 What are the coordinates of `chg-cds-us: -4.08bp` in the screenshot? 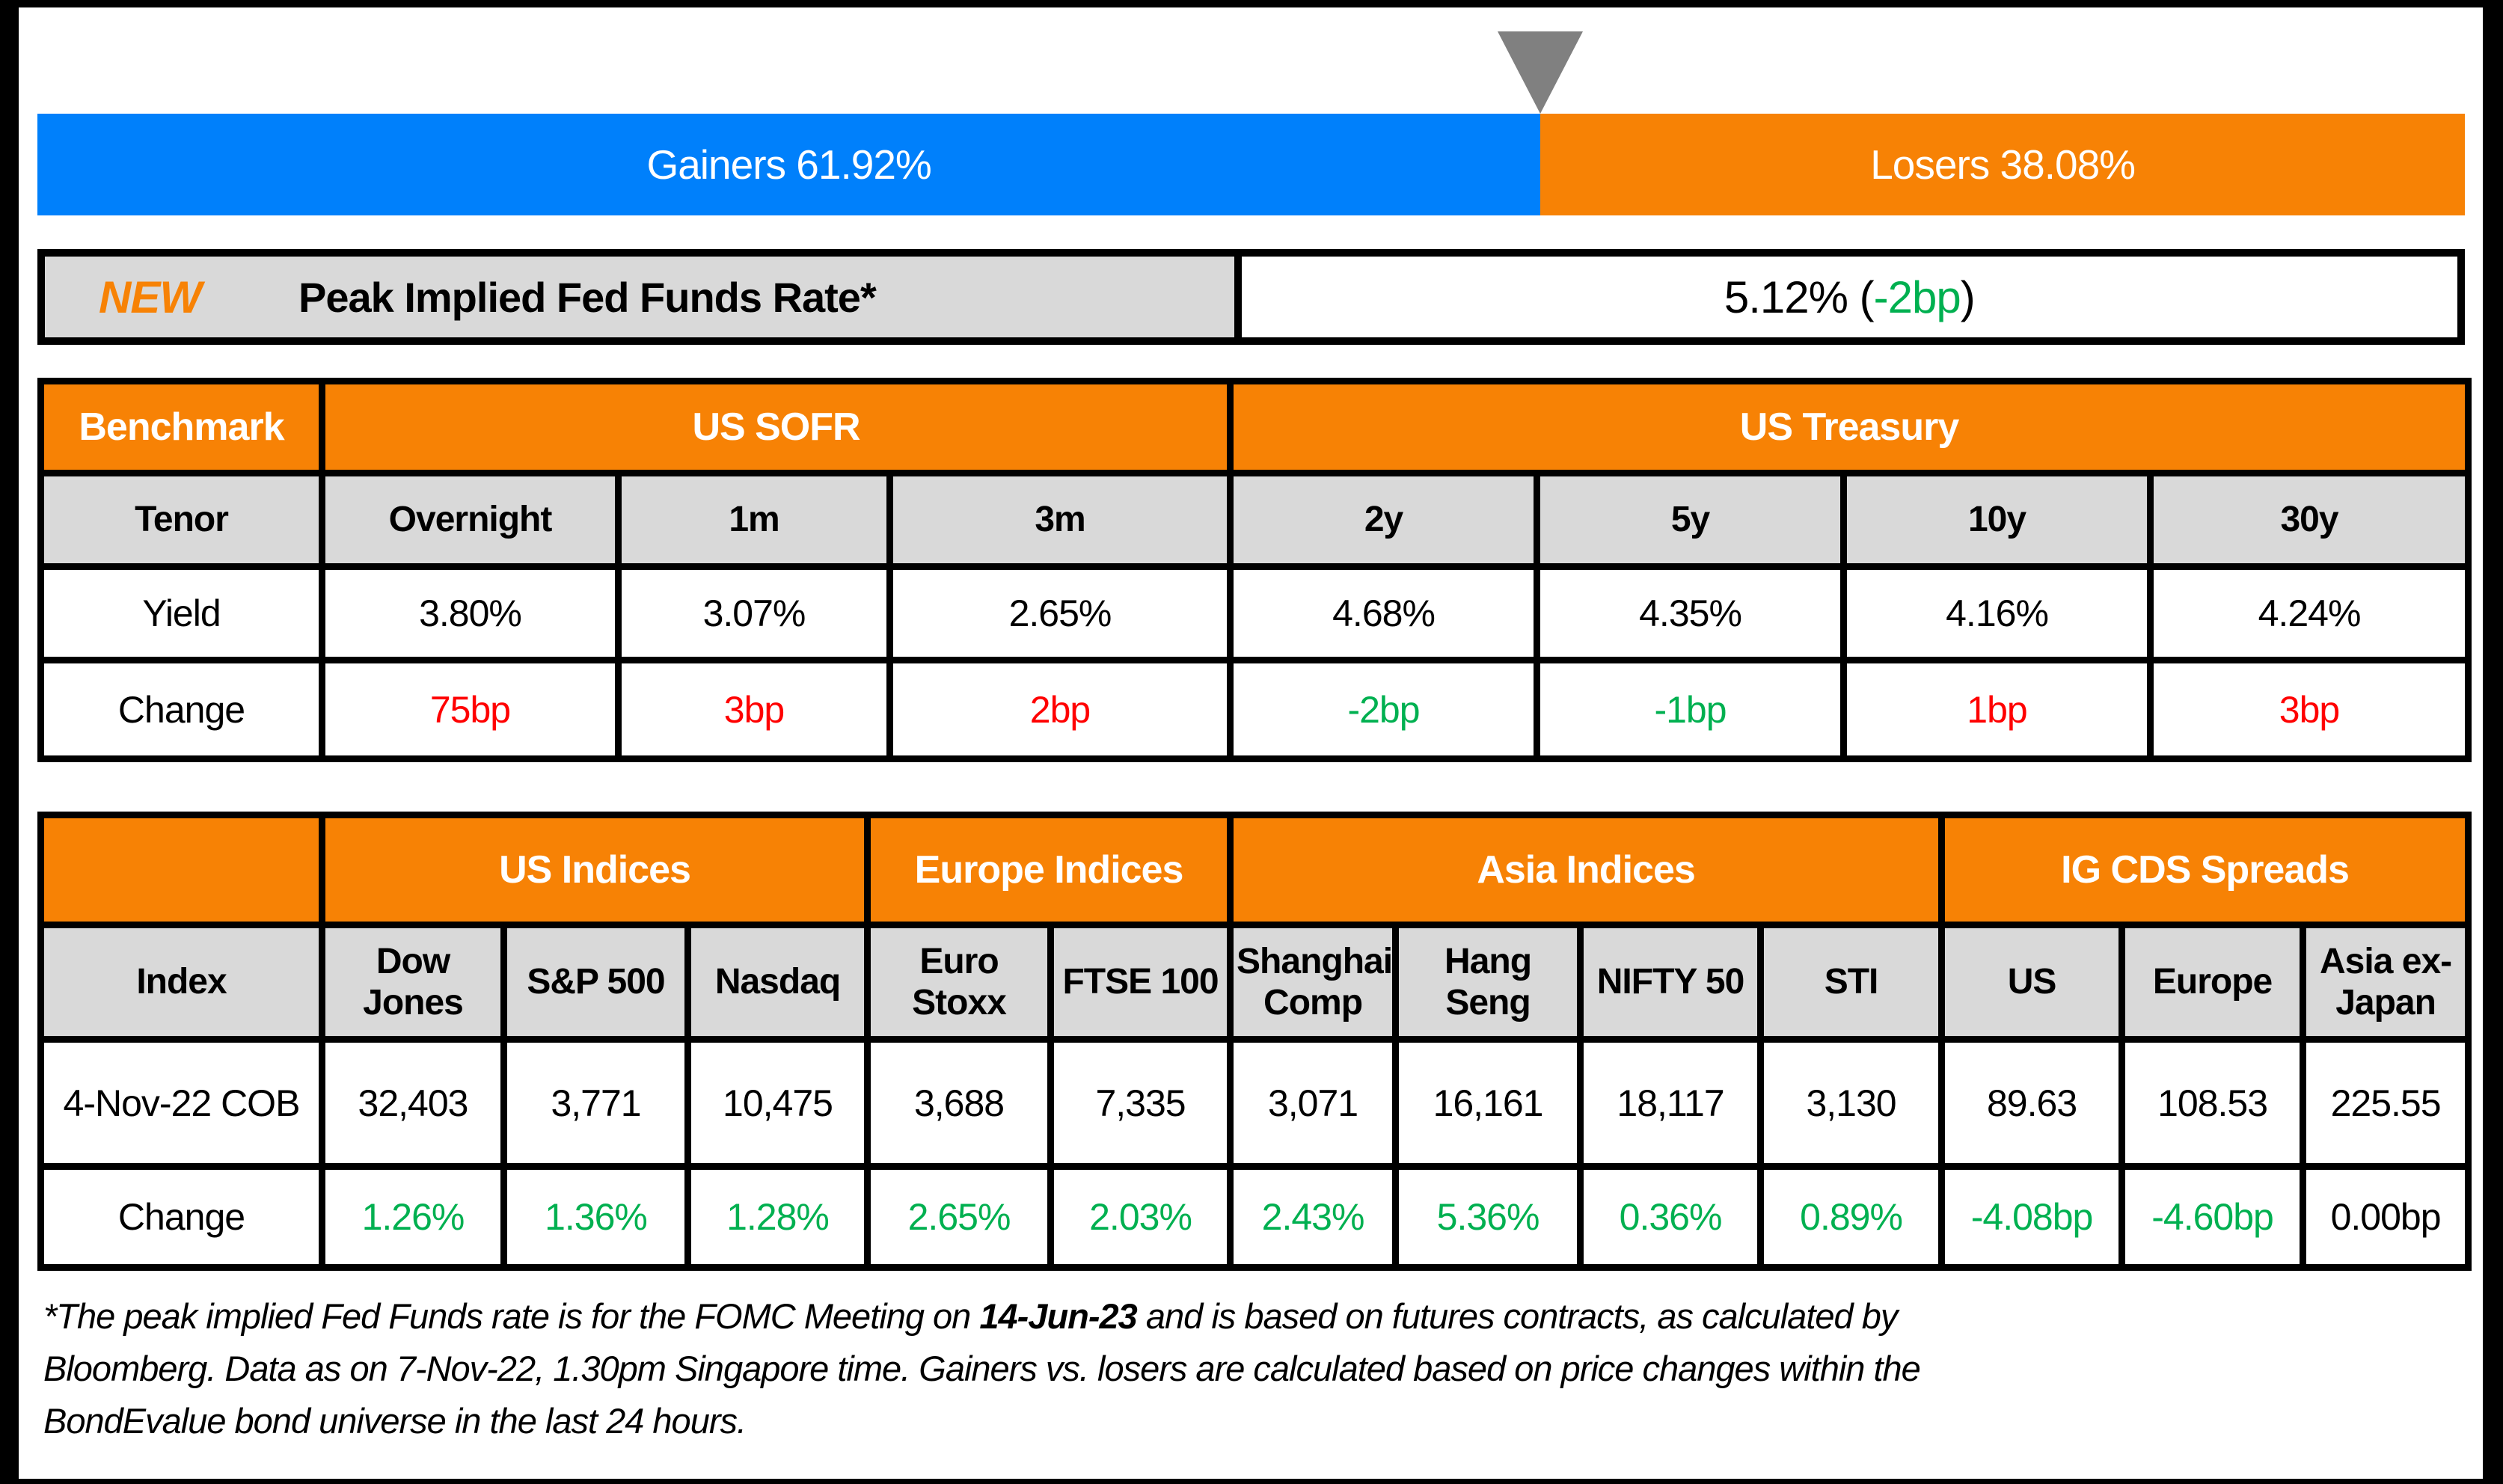 It's located at (2032, 1217).